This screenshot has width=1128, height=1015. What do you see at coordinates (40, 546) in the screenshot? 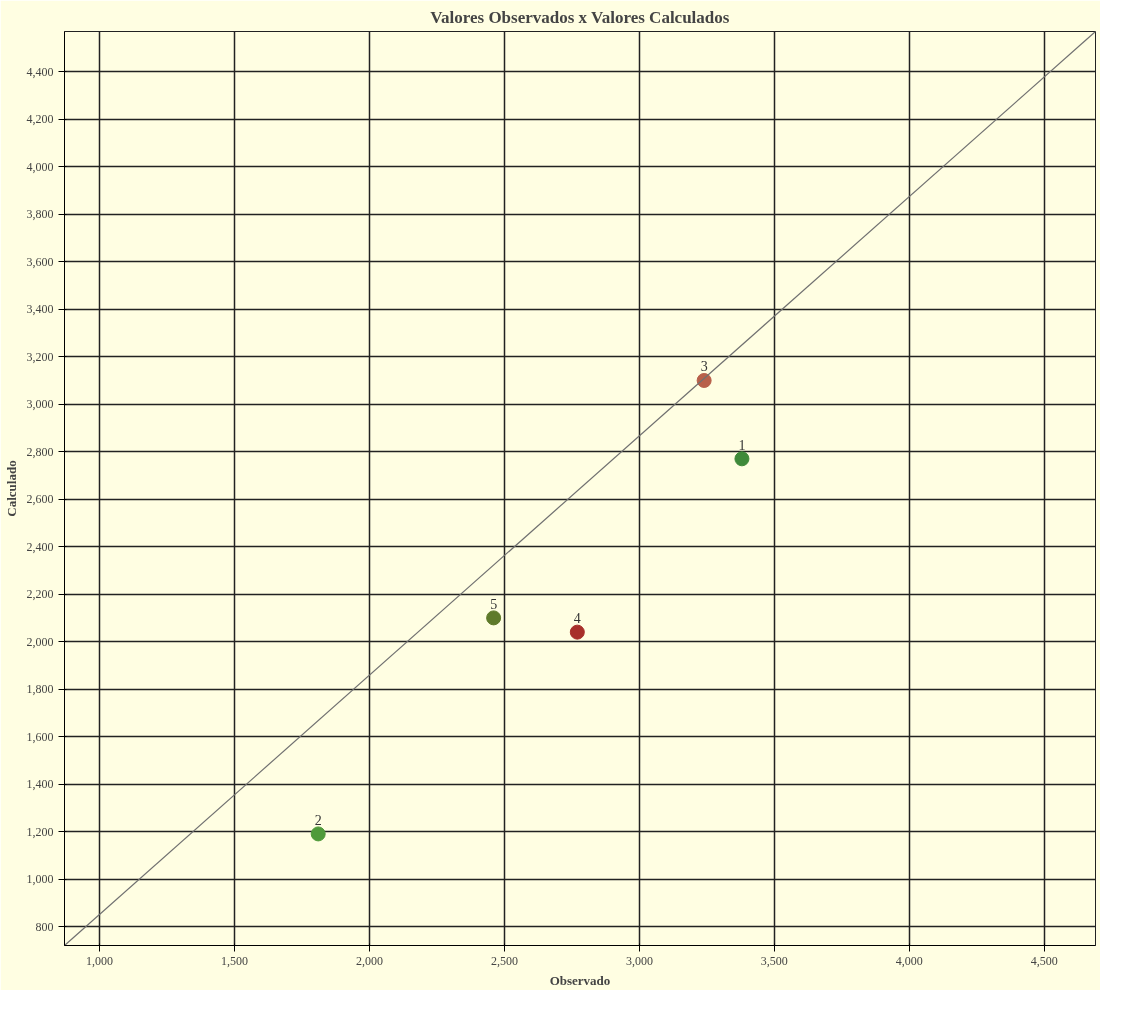
I see `y-tick-label: 2,400` at bounding box center [40, 546].